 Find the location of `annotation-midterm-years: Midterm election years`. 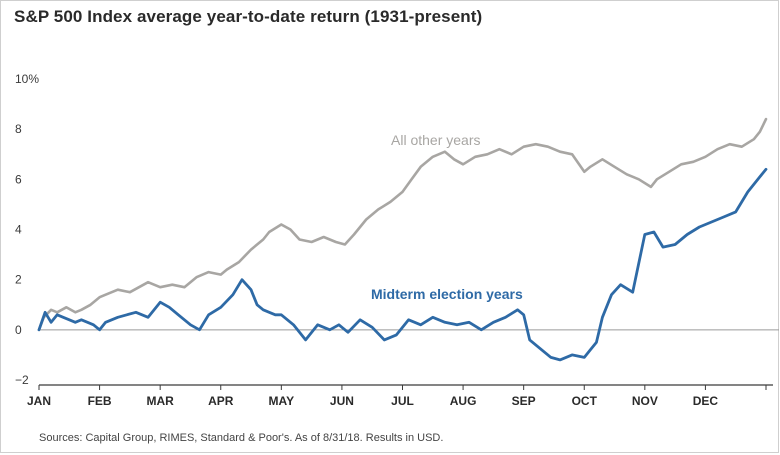

annotation-midterm-years: Midterm election years is located at coordinates (447, 294).